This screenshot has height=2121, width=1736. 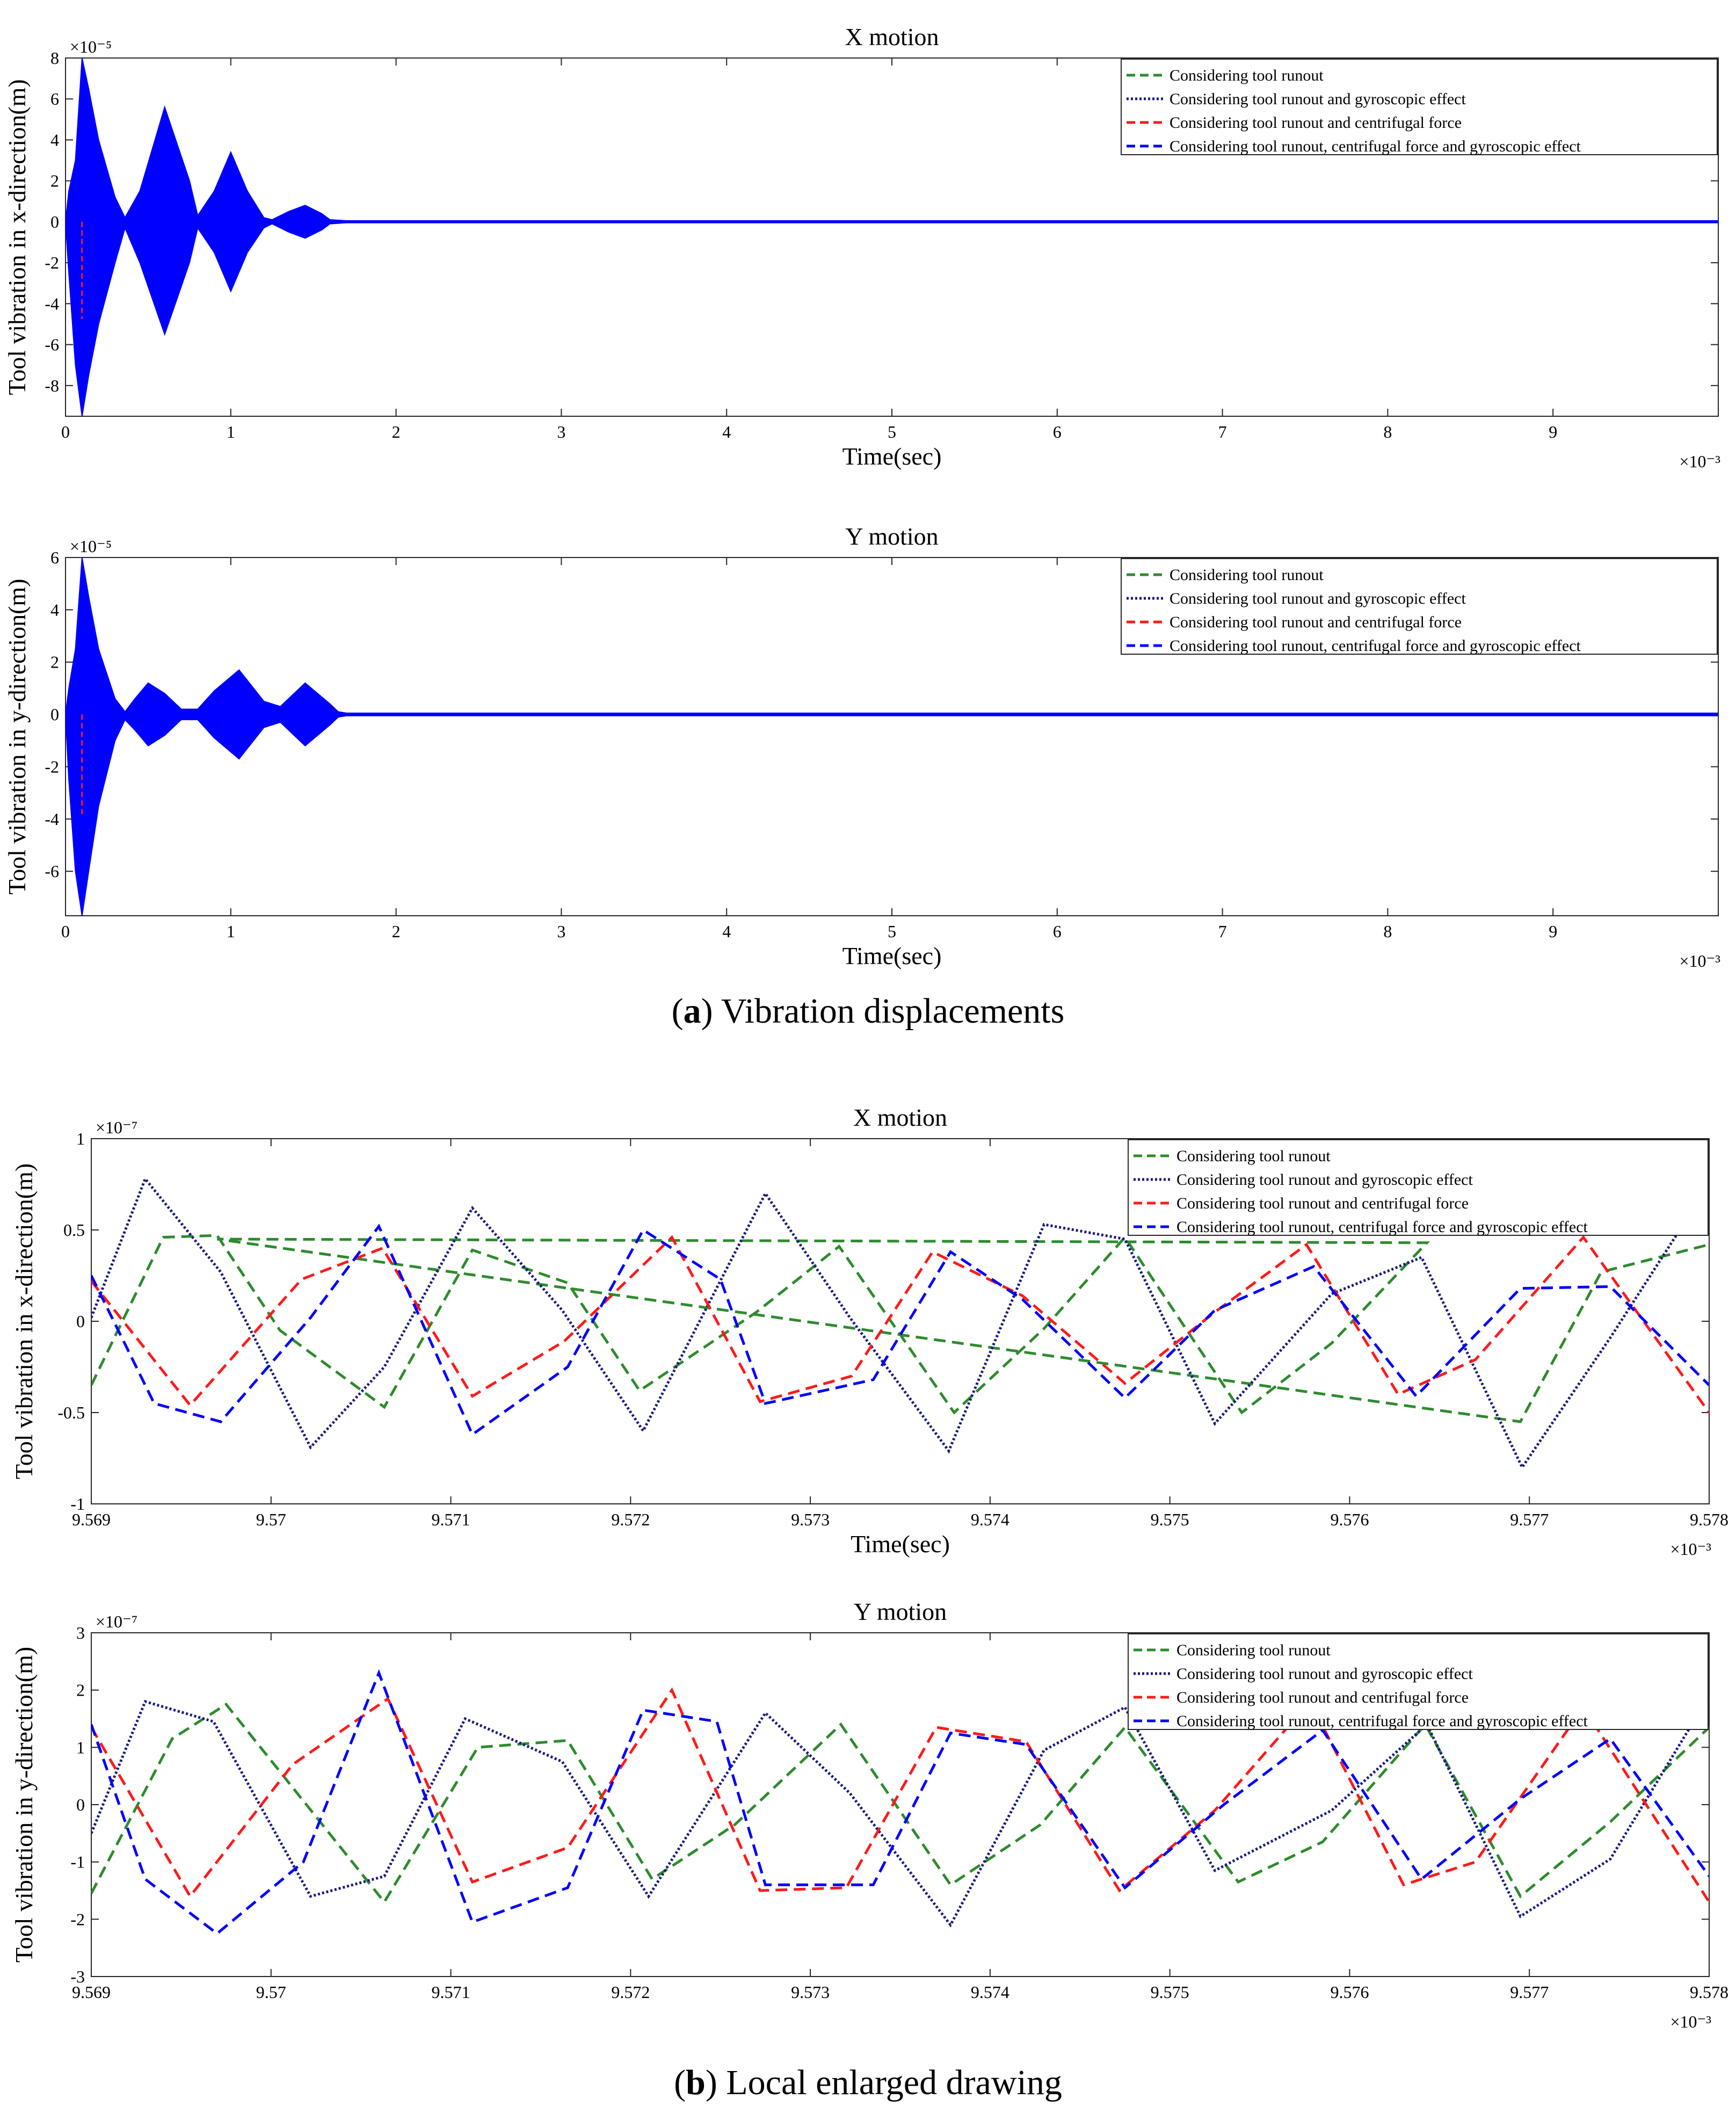 I want to click on caption-a: (a) Vibration displacements, so click(x=868, y=1011).